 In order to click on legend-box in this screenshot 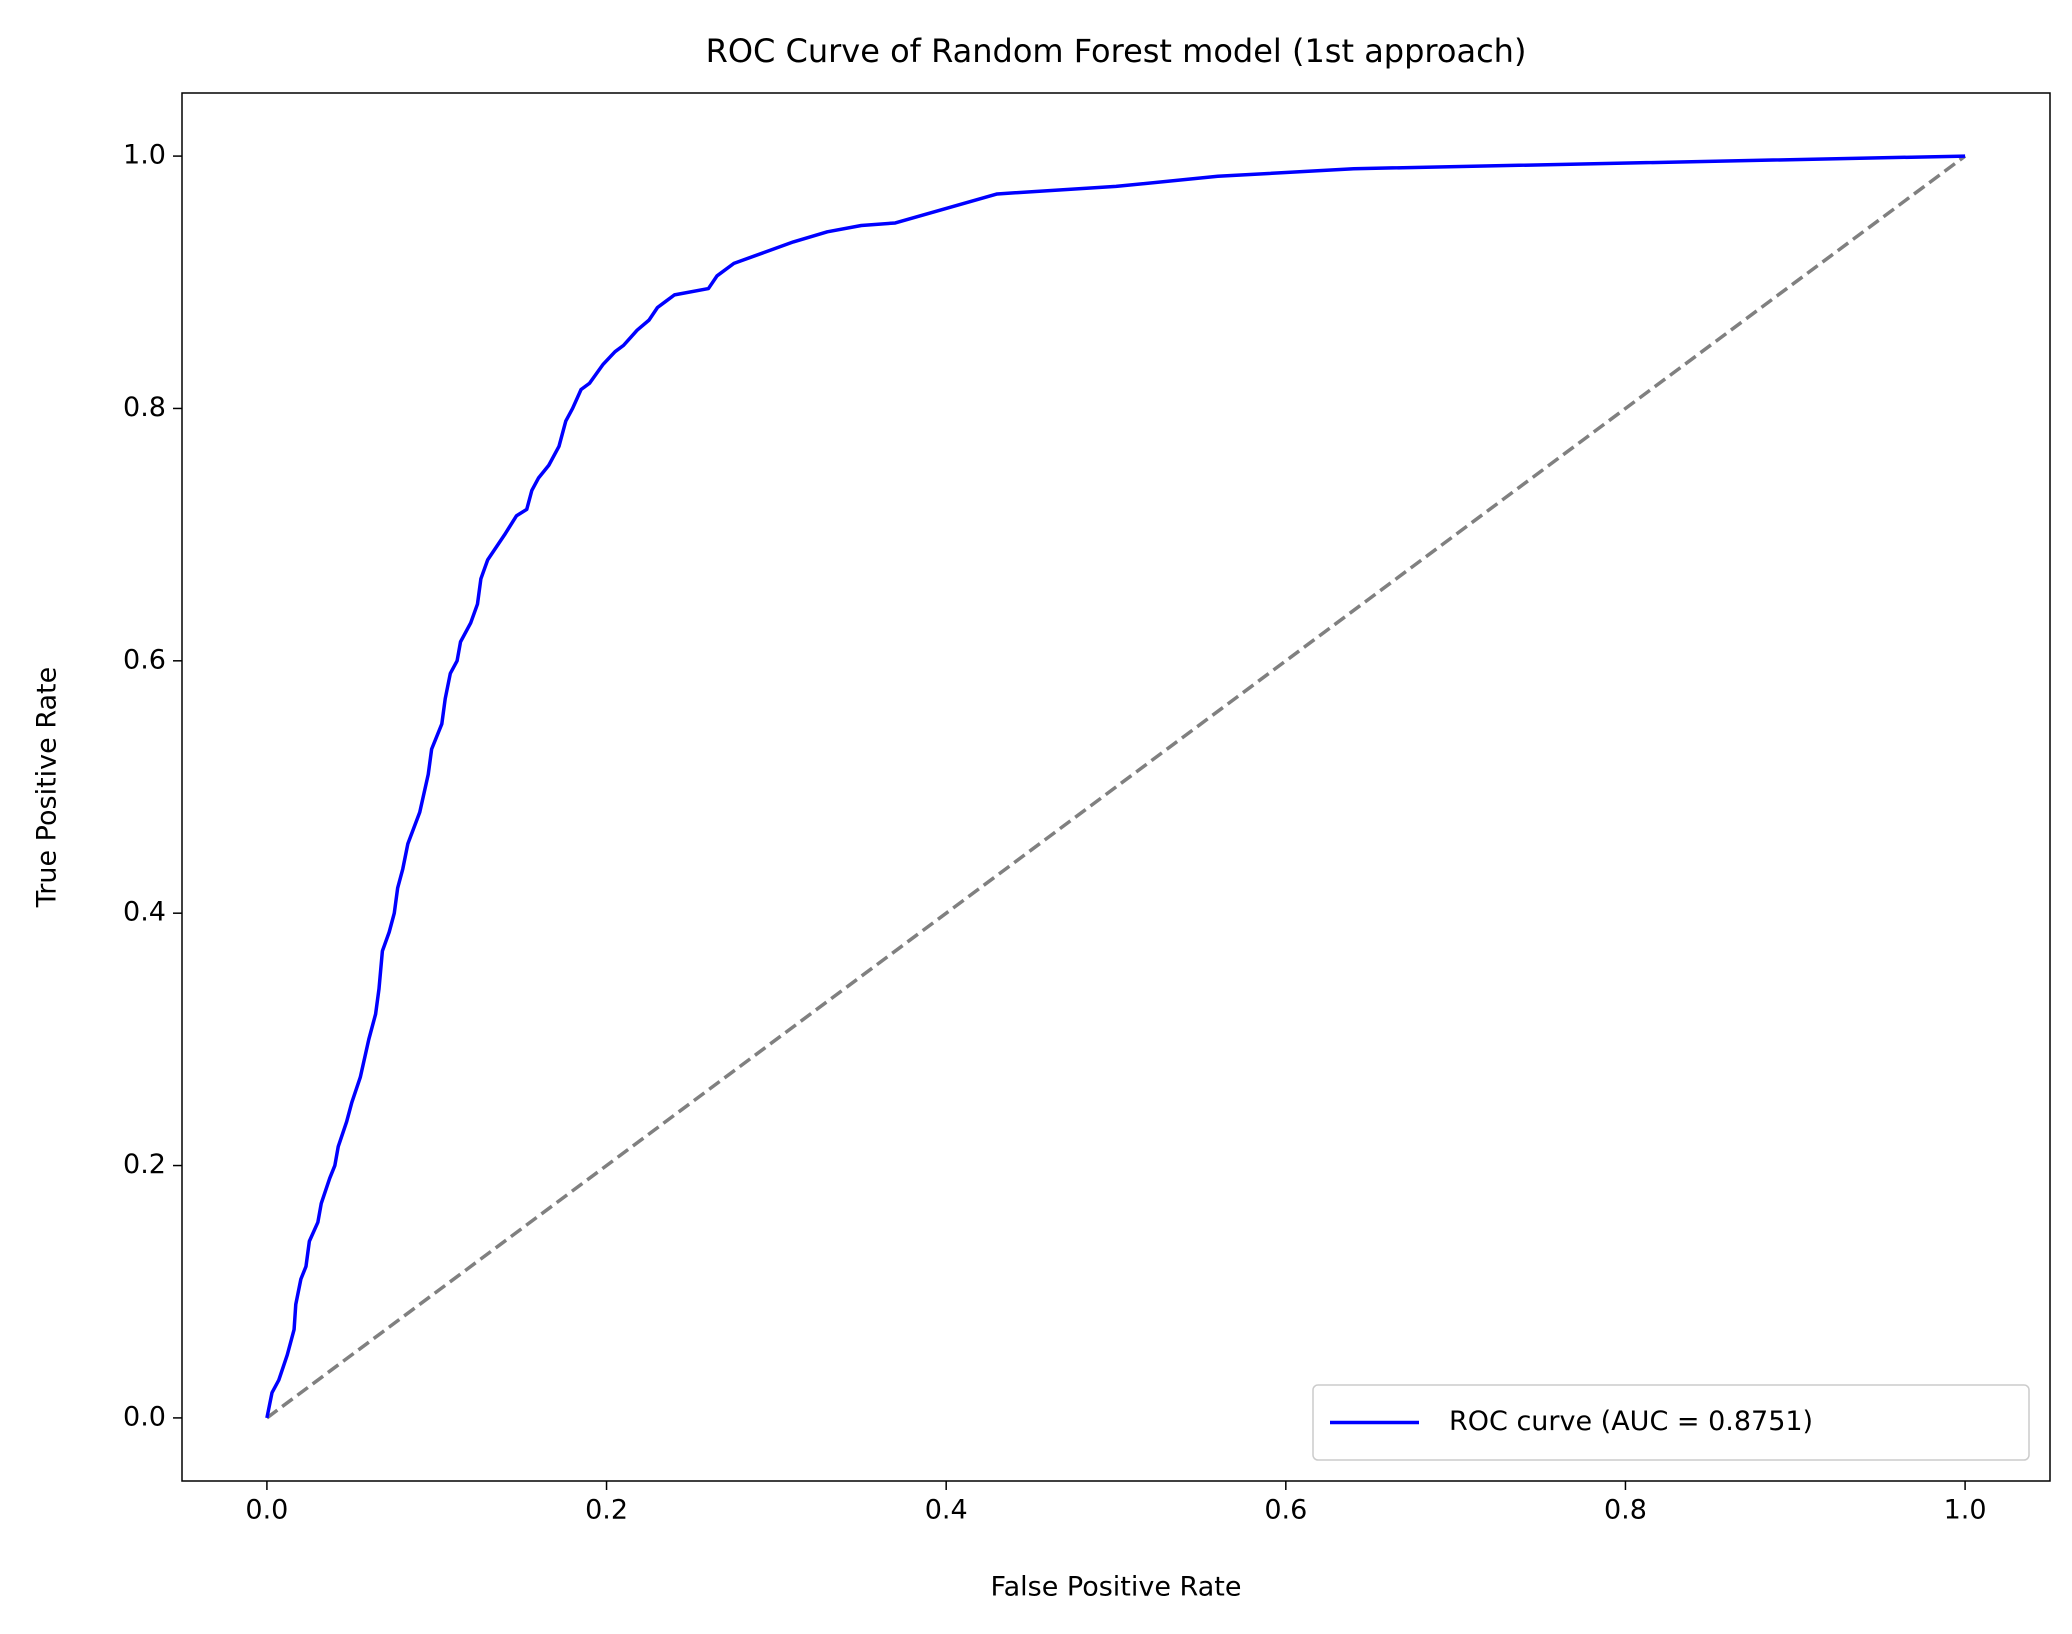, I will do `click(1671, 1422)`.